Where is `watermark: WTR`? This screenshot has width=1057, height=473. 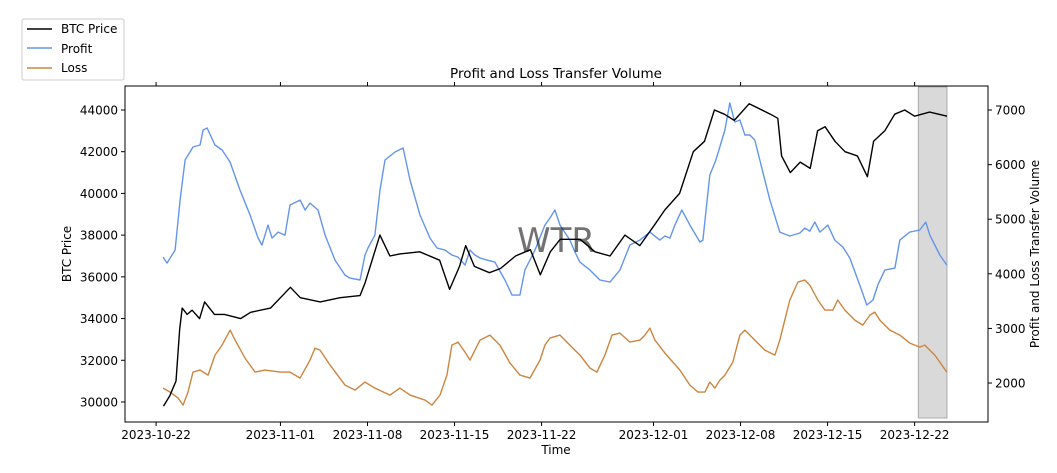
watermark: WTR is located at coordinates (556, 241).